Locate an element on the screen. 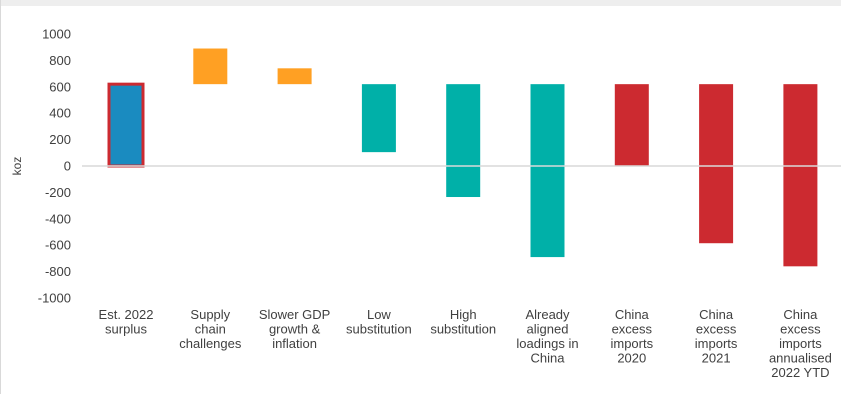 The height and width of the screenshot is (394, 841). y-tick-label: 0 is located at coordinates (67, 166).